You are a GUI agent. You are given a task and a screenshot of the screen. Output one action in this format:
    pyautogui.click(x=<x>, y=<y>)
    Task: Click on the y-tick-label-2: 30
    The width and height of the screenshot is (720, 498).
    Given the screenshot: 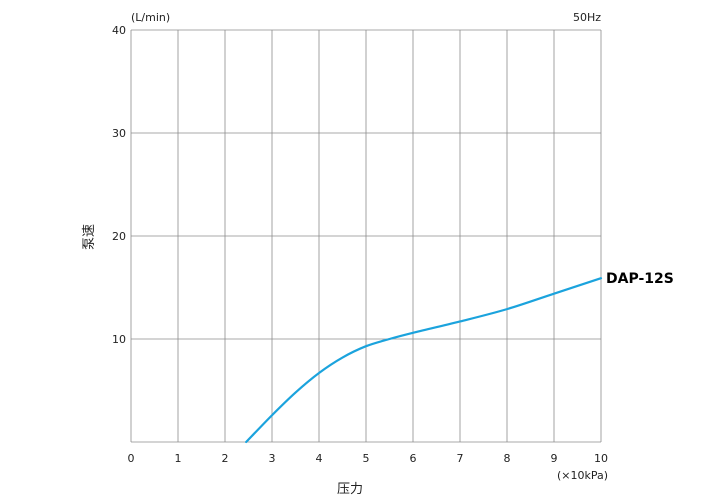 What is the action you would take?
    pyautogui.click(x=119, y=133)
    